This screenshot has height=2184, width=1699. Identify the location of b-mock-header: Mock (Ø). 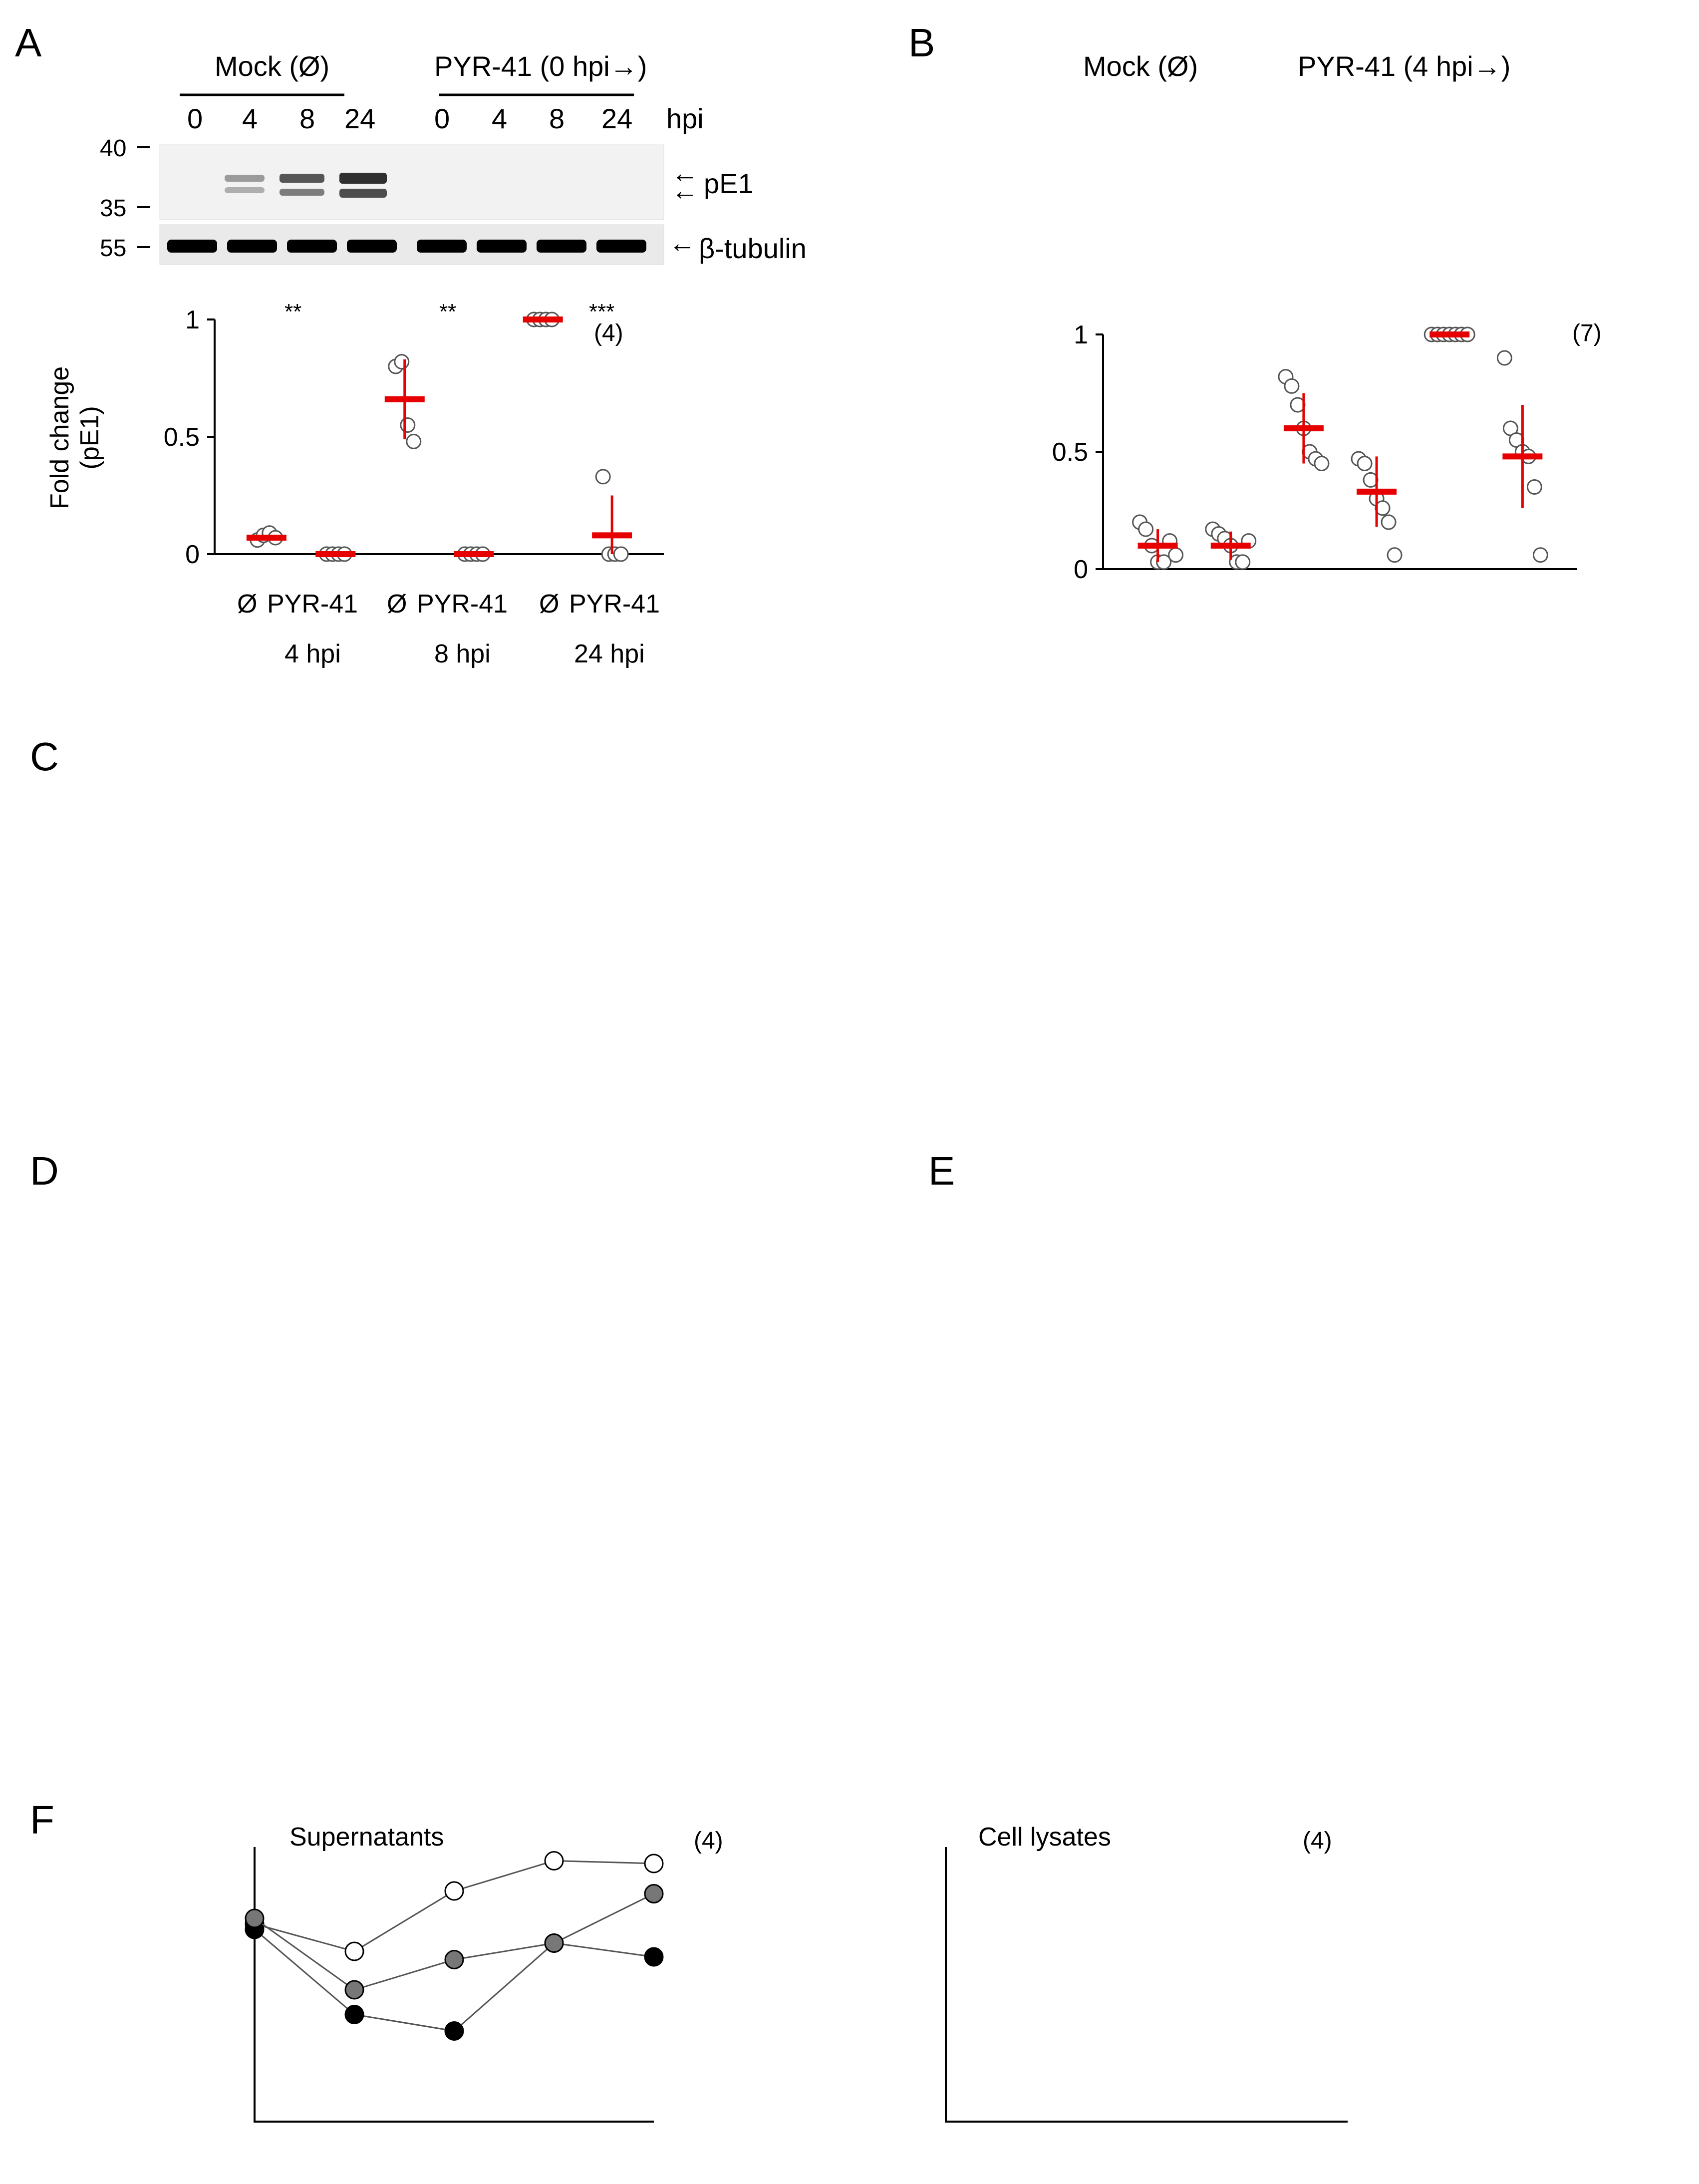
(1140, 66).